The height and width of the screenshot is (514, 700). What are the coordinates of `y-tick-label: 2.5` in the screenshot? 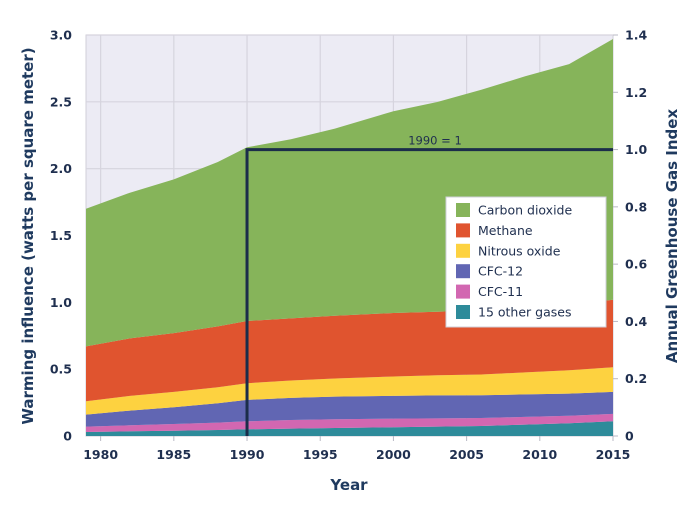 It's located at (61, 101).